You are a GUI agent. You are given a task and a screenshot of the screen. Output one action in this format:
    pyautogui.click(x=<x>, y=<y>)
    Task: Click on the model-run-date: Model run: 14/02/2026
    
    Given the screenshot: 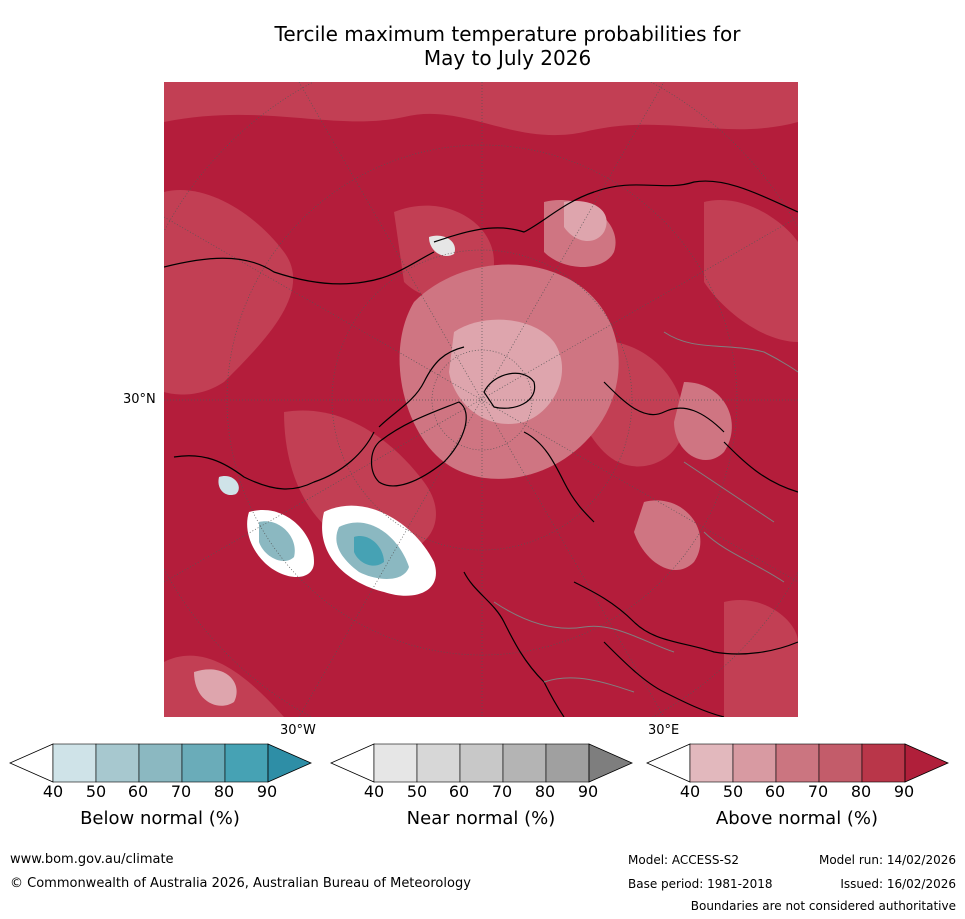 What is the action you would take?
    pyautogui.click(x=887, y=860)
    